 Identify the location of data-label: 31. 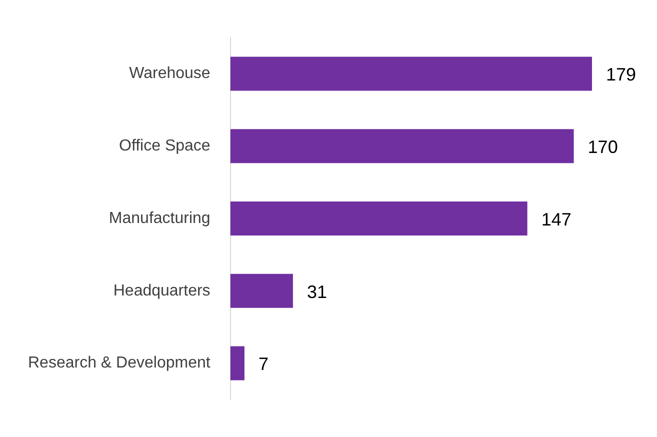
(316, 292).